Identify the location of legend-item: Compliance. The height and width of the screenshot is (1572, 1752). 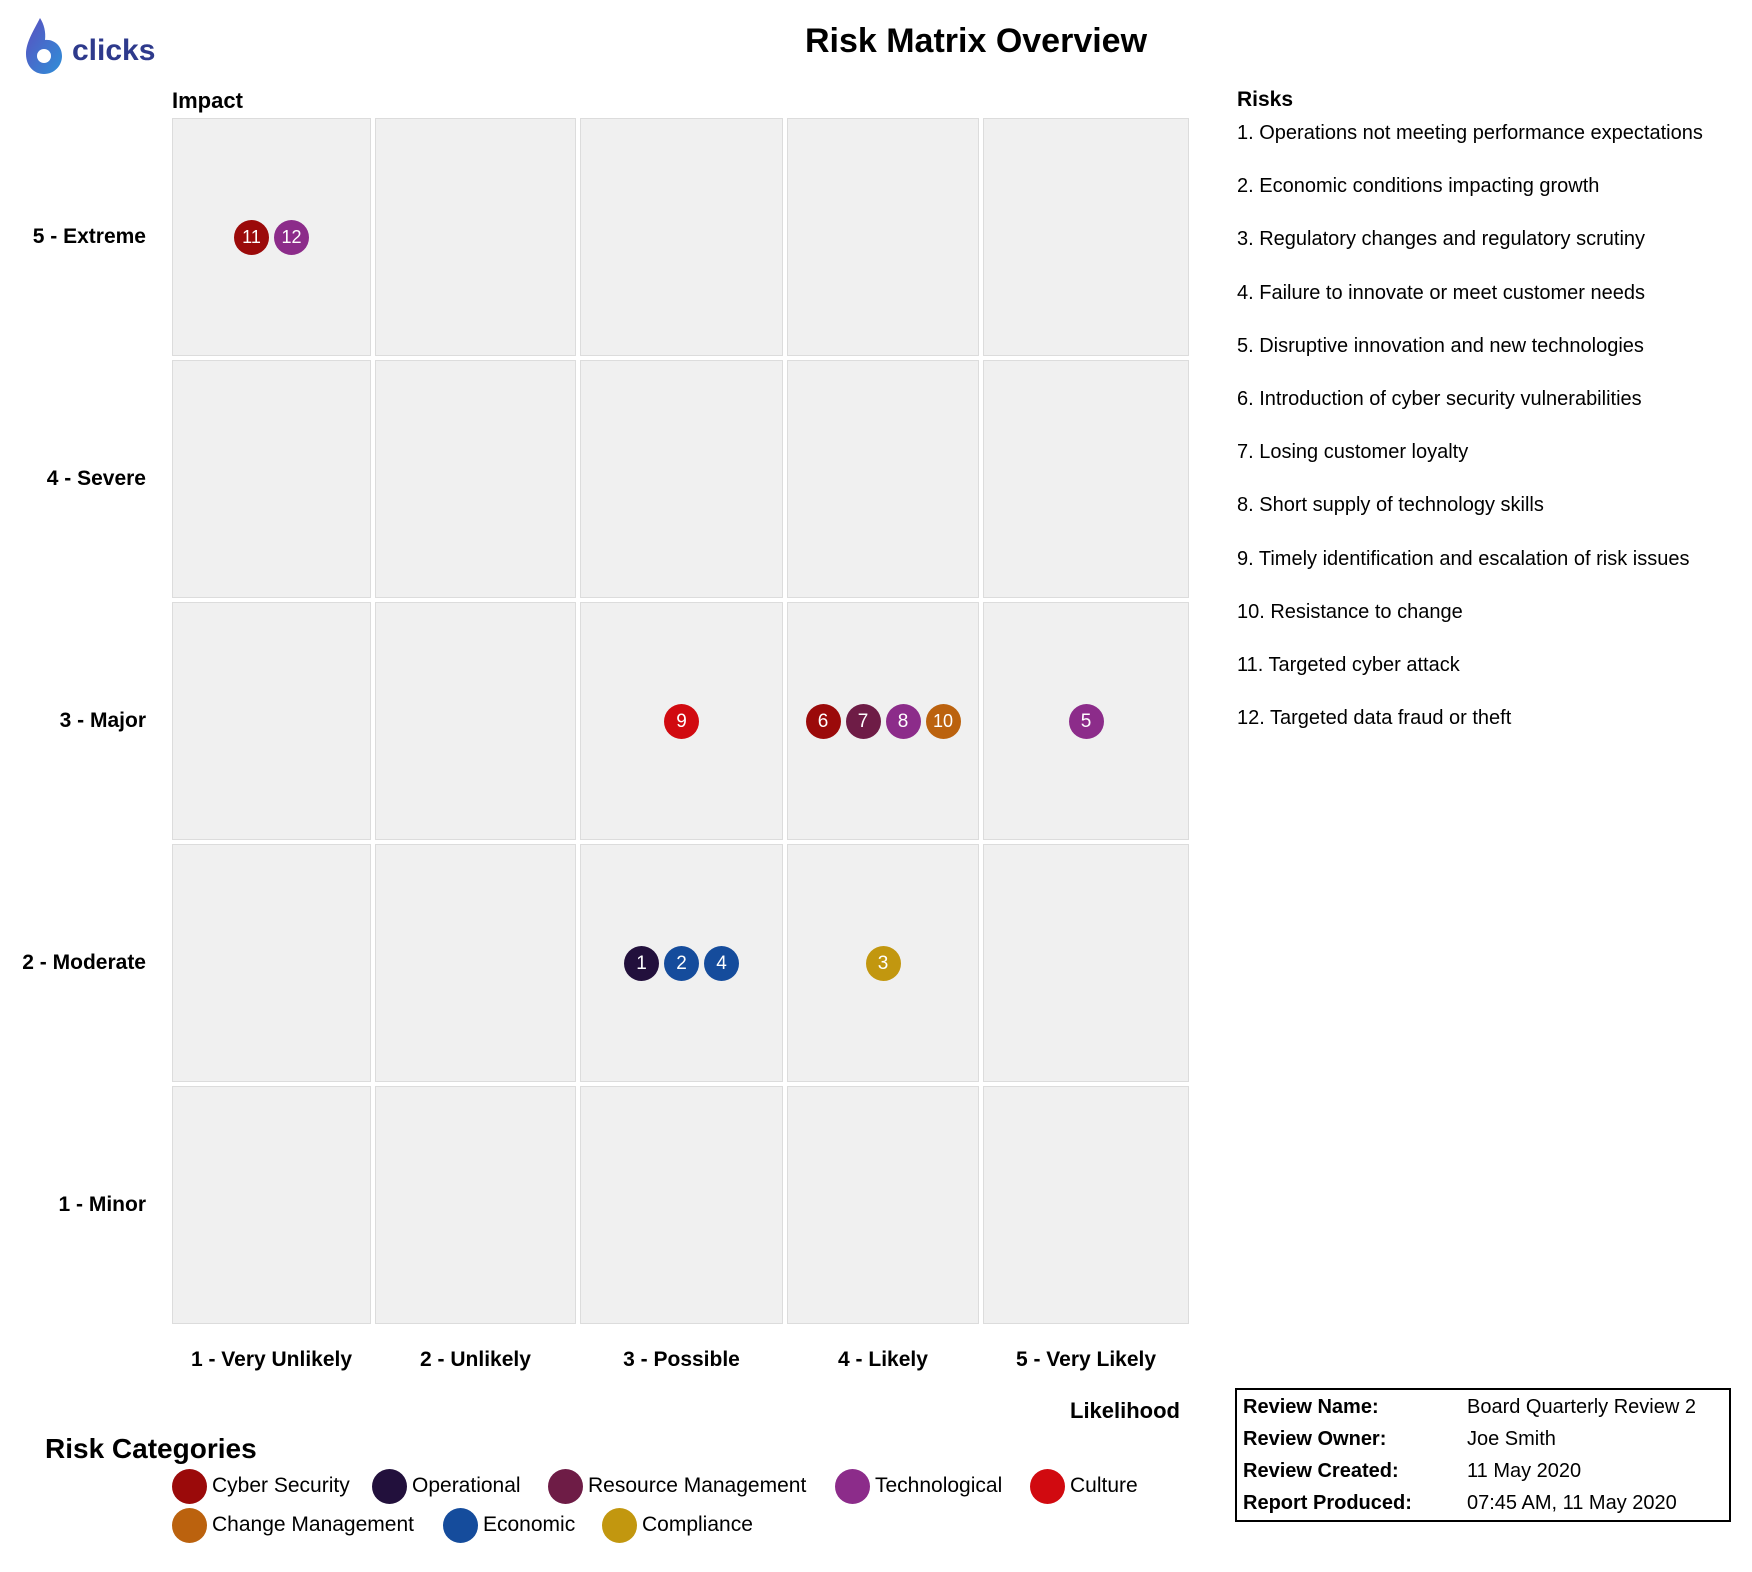
(677, 1525).